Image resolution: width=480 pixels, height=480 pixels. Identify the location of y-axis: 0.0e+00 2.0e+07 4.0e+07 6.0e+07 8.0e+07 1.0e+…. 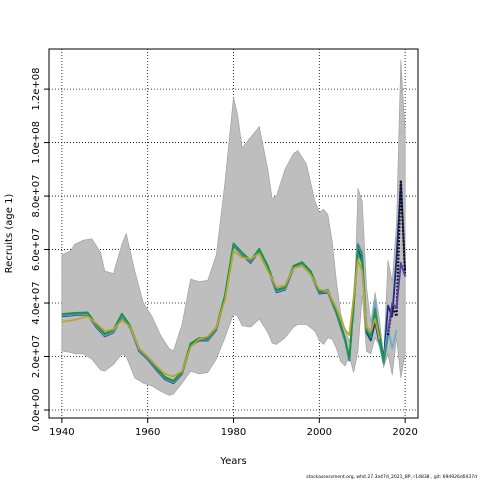
(40, 250).